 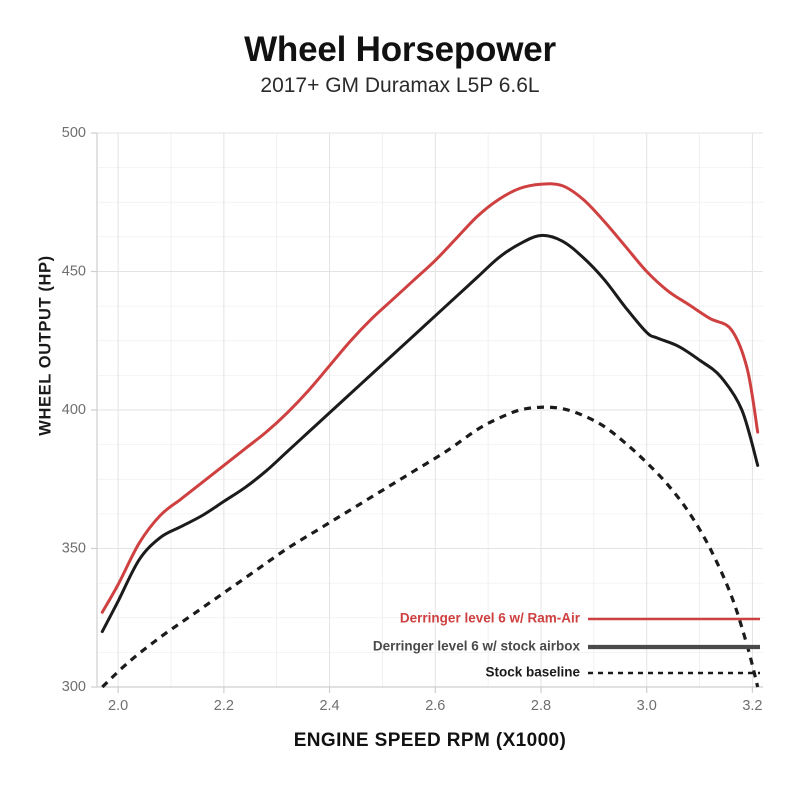 I want to click on x-tick-label: 3.0, so click(x=647, y=706).